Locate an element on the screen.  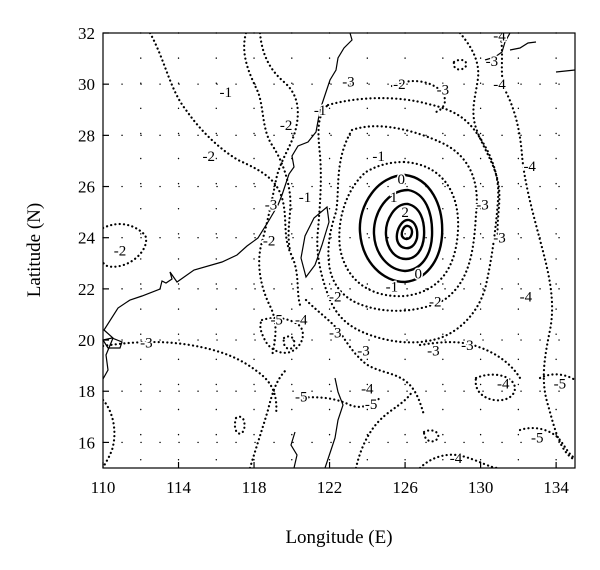
x-tick-label: 126 is located at coordinates (405, 487).